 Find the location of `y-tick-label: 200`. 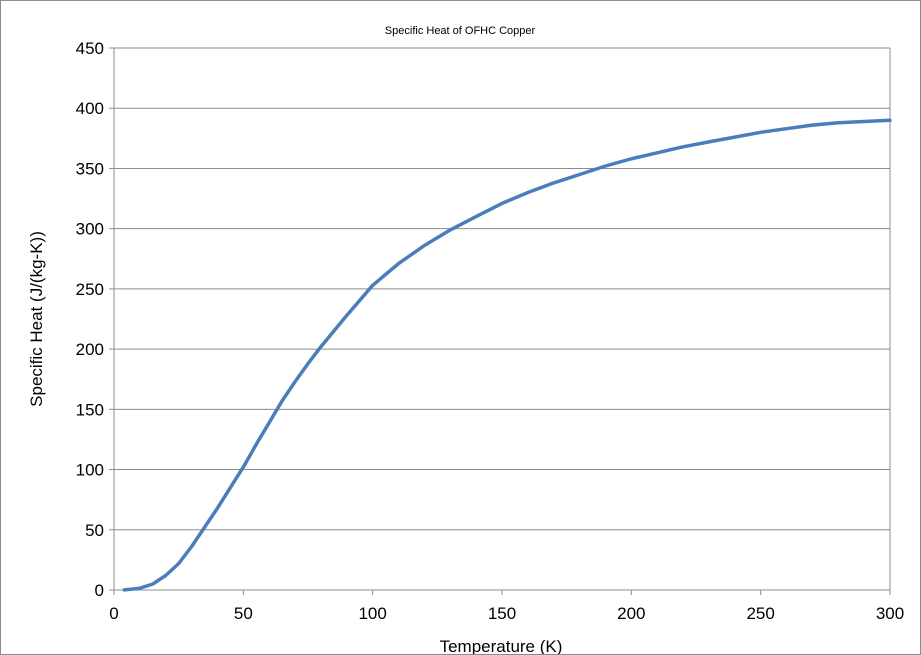

y-tick-label: 200 is located at coordinates (90, 349).